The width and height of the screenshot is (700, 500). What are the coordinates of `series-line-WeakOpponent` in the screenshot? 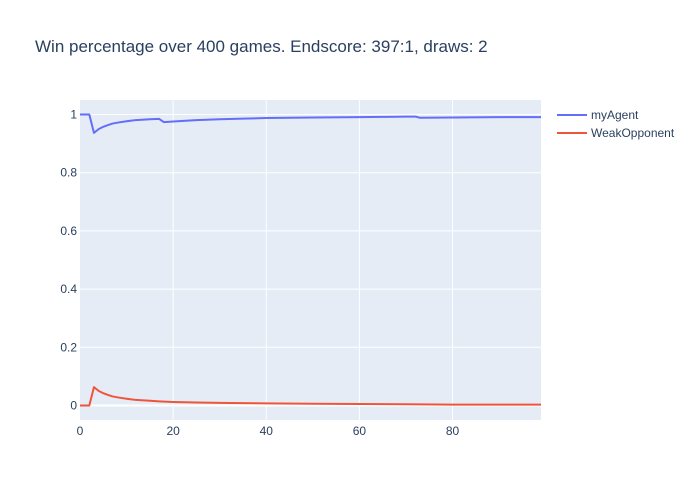 It's located at (310, 396).